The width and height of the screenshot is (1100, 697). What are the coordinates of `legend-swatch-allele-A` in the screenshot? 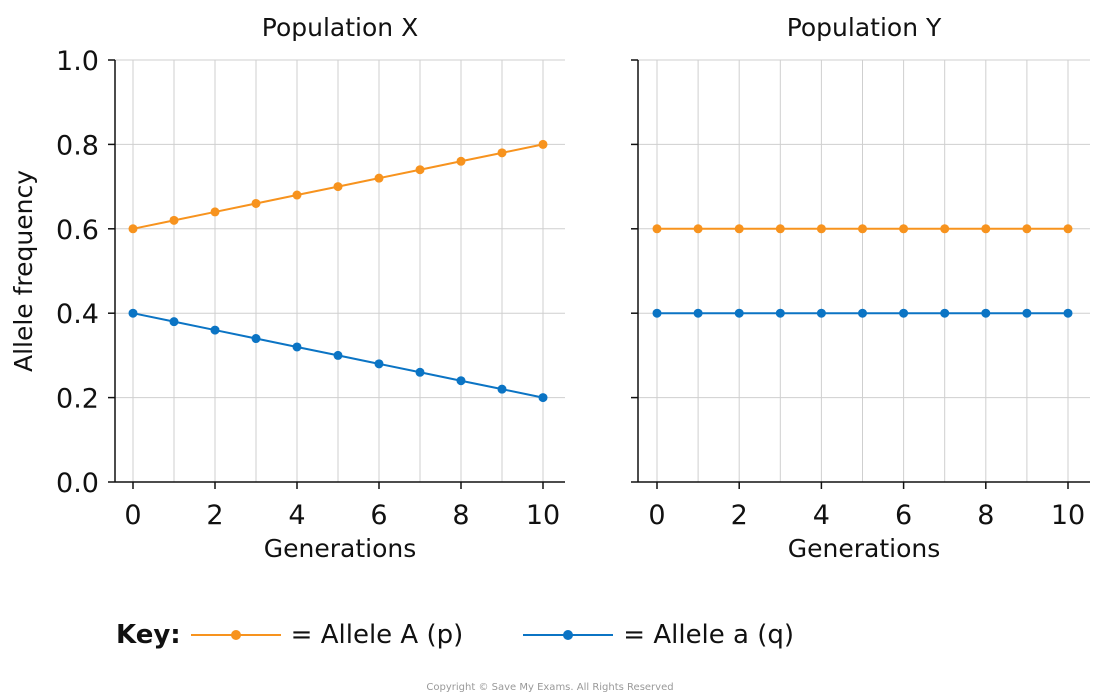 It's located at (235, 635).